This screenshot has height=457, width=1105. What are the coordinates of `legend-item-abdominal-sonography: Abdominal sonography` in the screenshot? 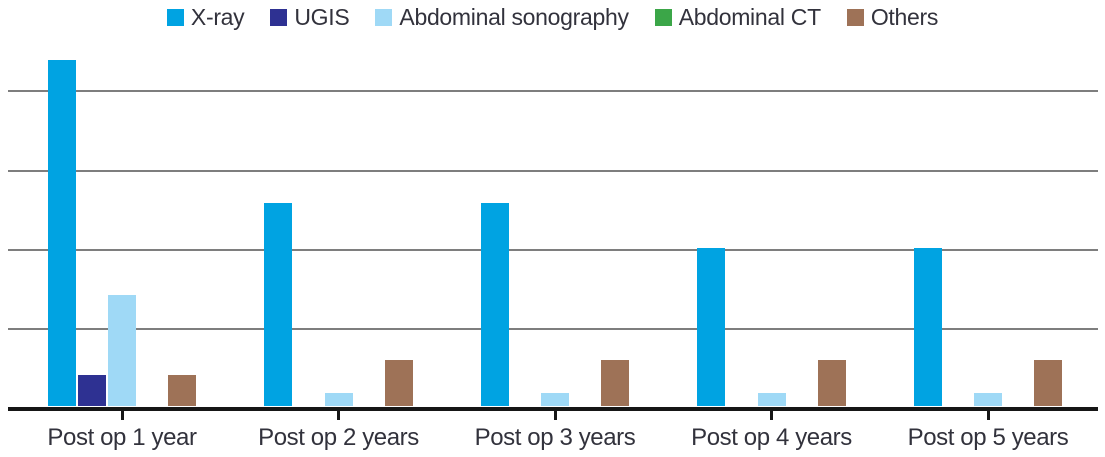 It's located at (502, 17).